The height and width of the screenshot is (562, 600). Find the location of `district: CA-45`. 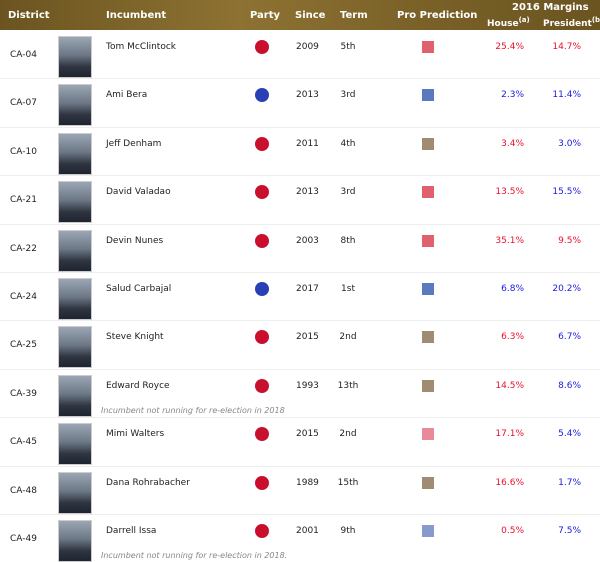

district: CA-45 is located at coordinates (23, 442).